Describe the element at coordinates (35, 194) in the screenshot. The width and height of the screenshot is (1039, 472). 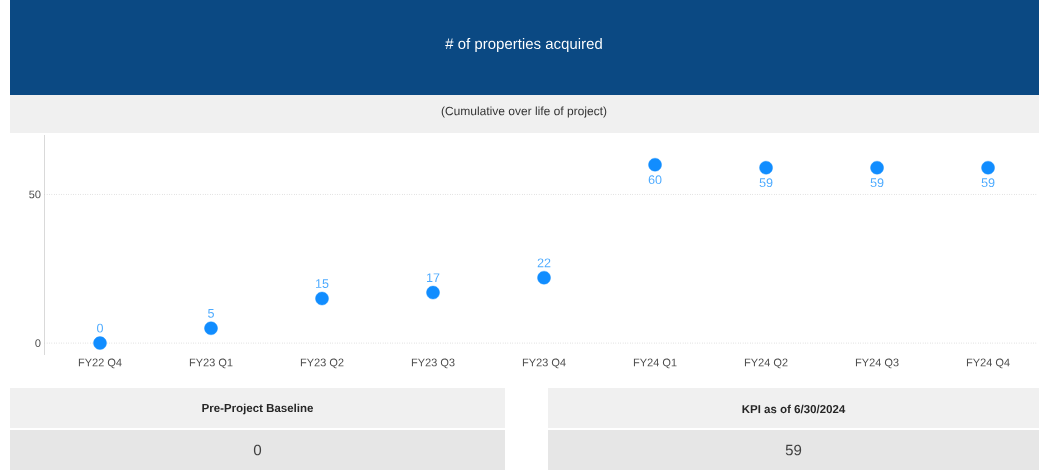
I see `y-tick-label: 50` at that location.